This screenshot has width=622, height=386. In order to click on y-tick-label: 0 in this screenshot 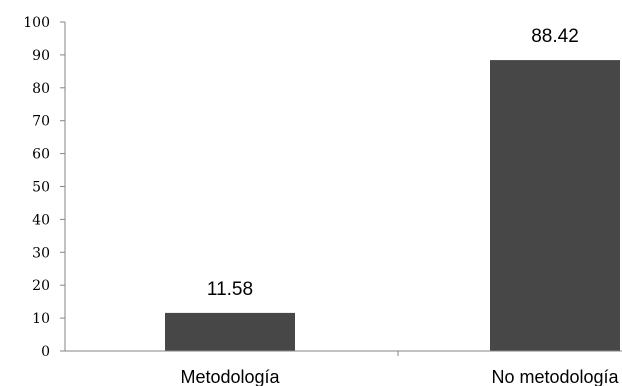, I will do `click(45, 352)`.